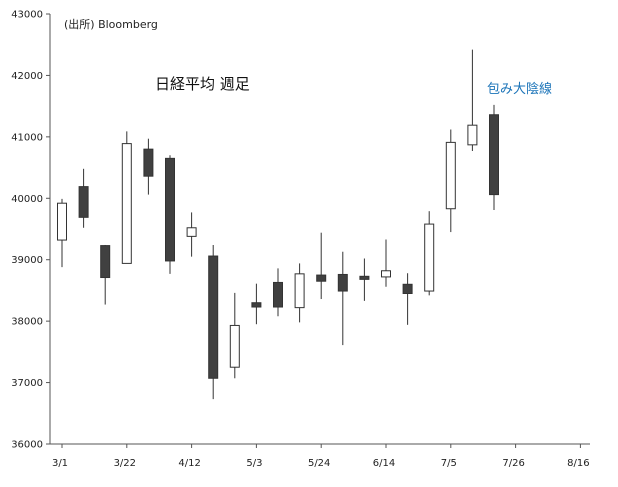  I want to click on annotations: 流星包み大陰線, so click(519, 89).